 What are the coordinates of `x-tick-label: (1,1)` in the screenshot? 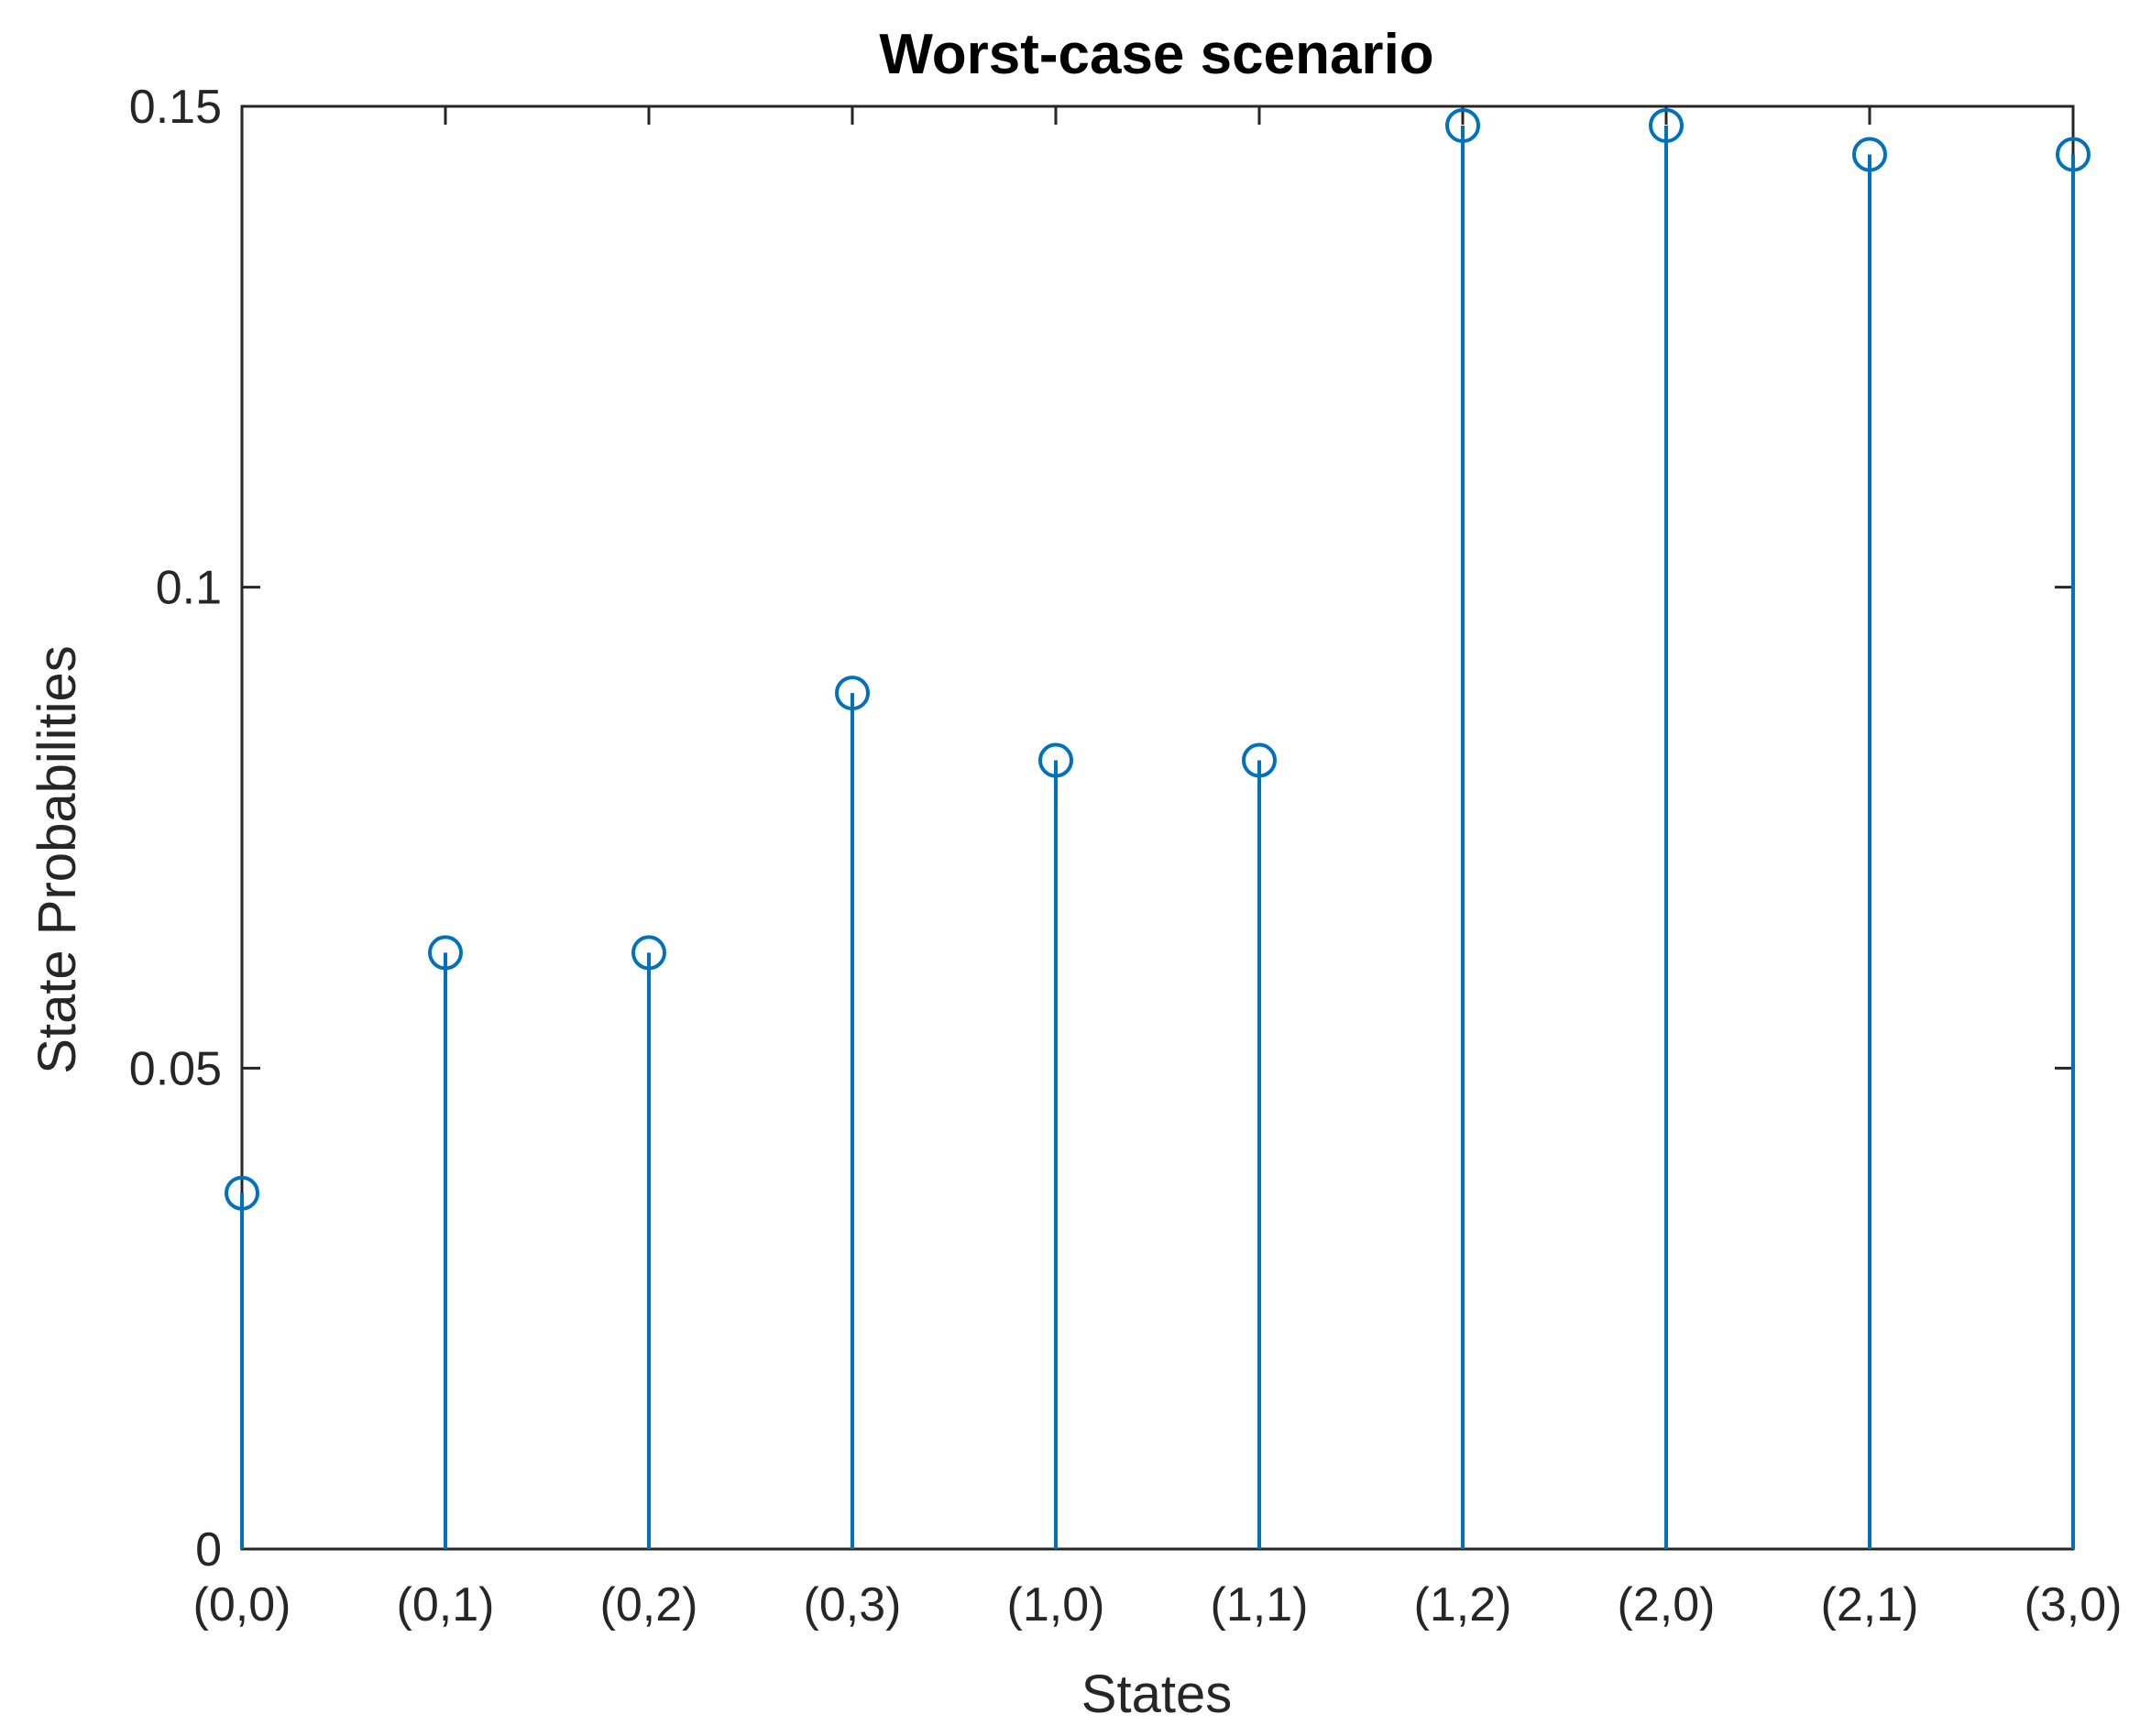 It's located at (1260, 1605).